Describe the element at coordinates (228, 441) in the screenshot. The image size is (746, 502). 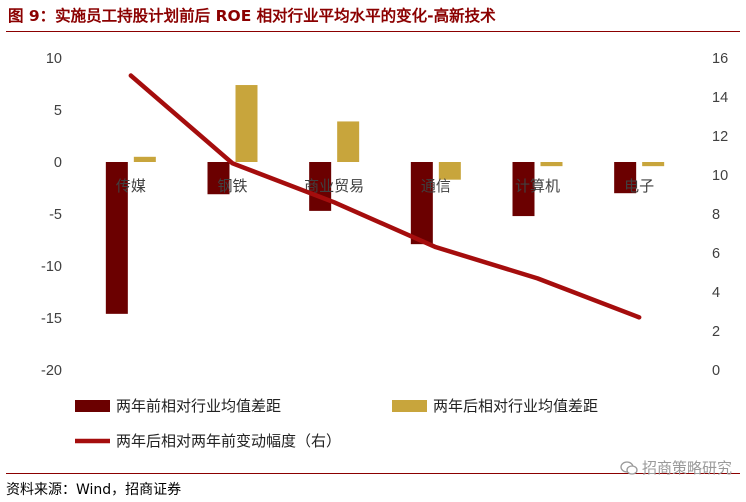
I see `legend-label-line: 两年后相对两年前变动幅度（右）` at that location.